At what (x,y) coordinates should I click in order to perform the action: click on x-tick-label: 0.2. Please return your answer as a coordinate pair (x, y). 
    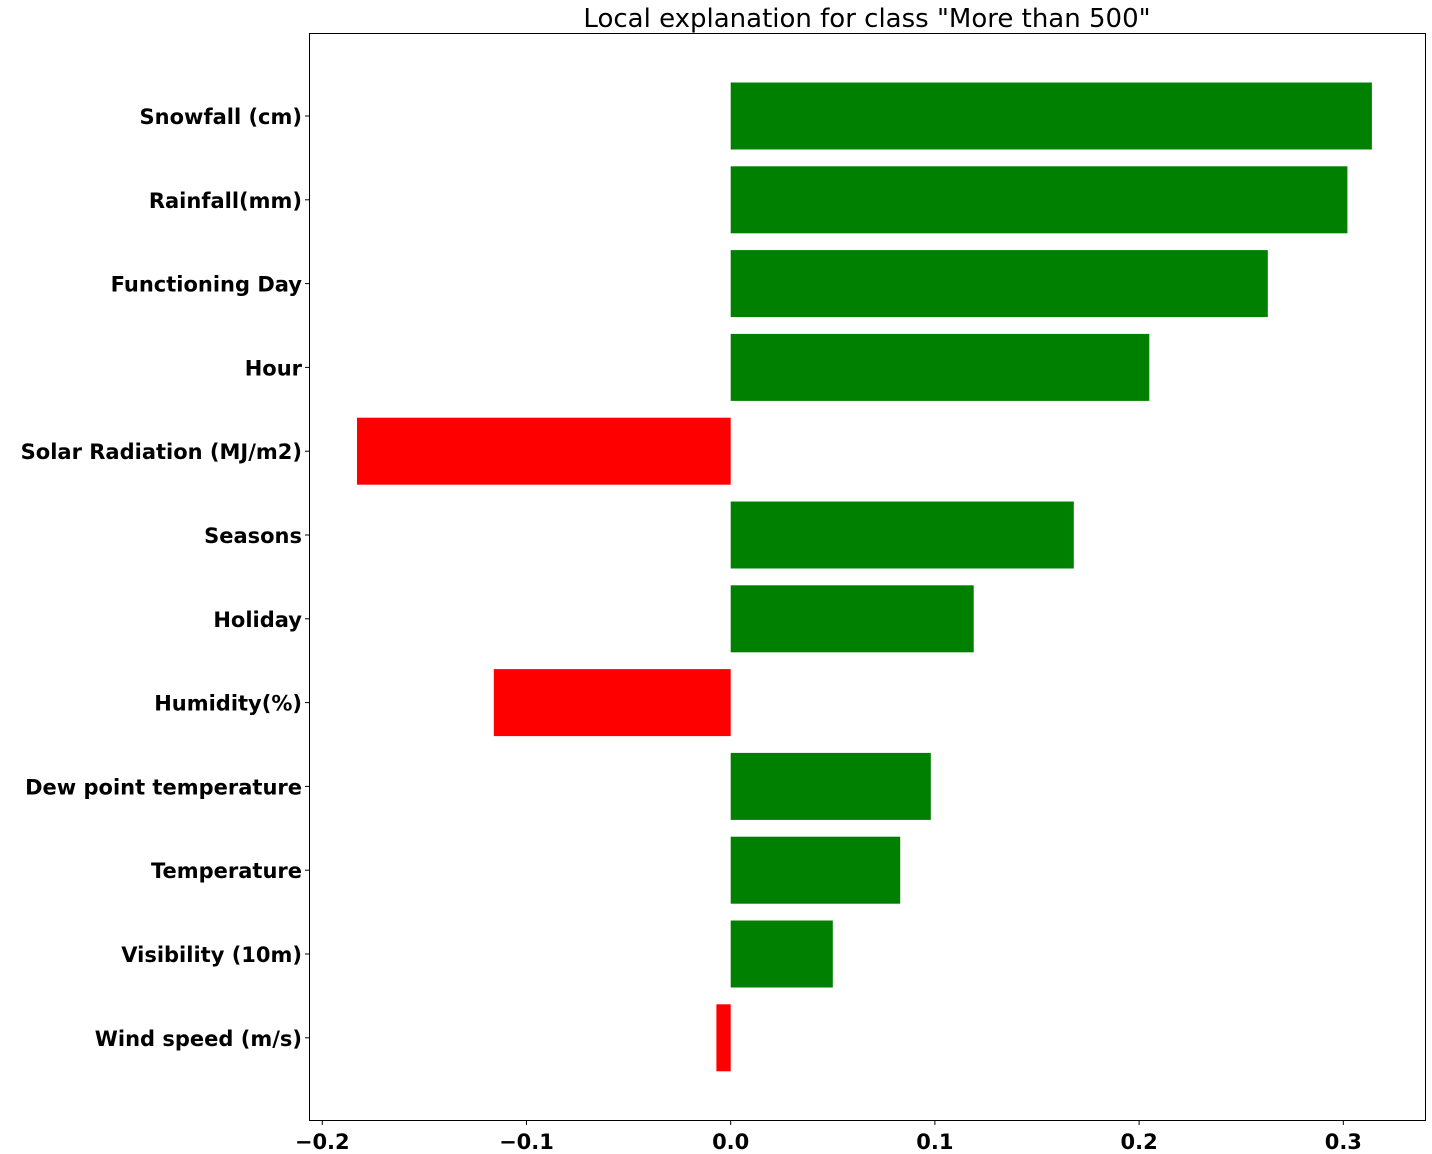
    Looking at the image, I should click on (1139, 1142).